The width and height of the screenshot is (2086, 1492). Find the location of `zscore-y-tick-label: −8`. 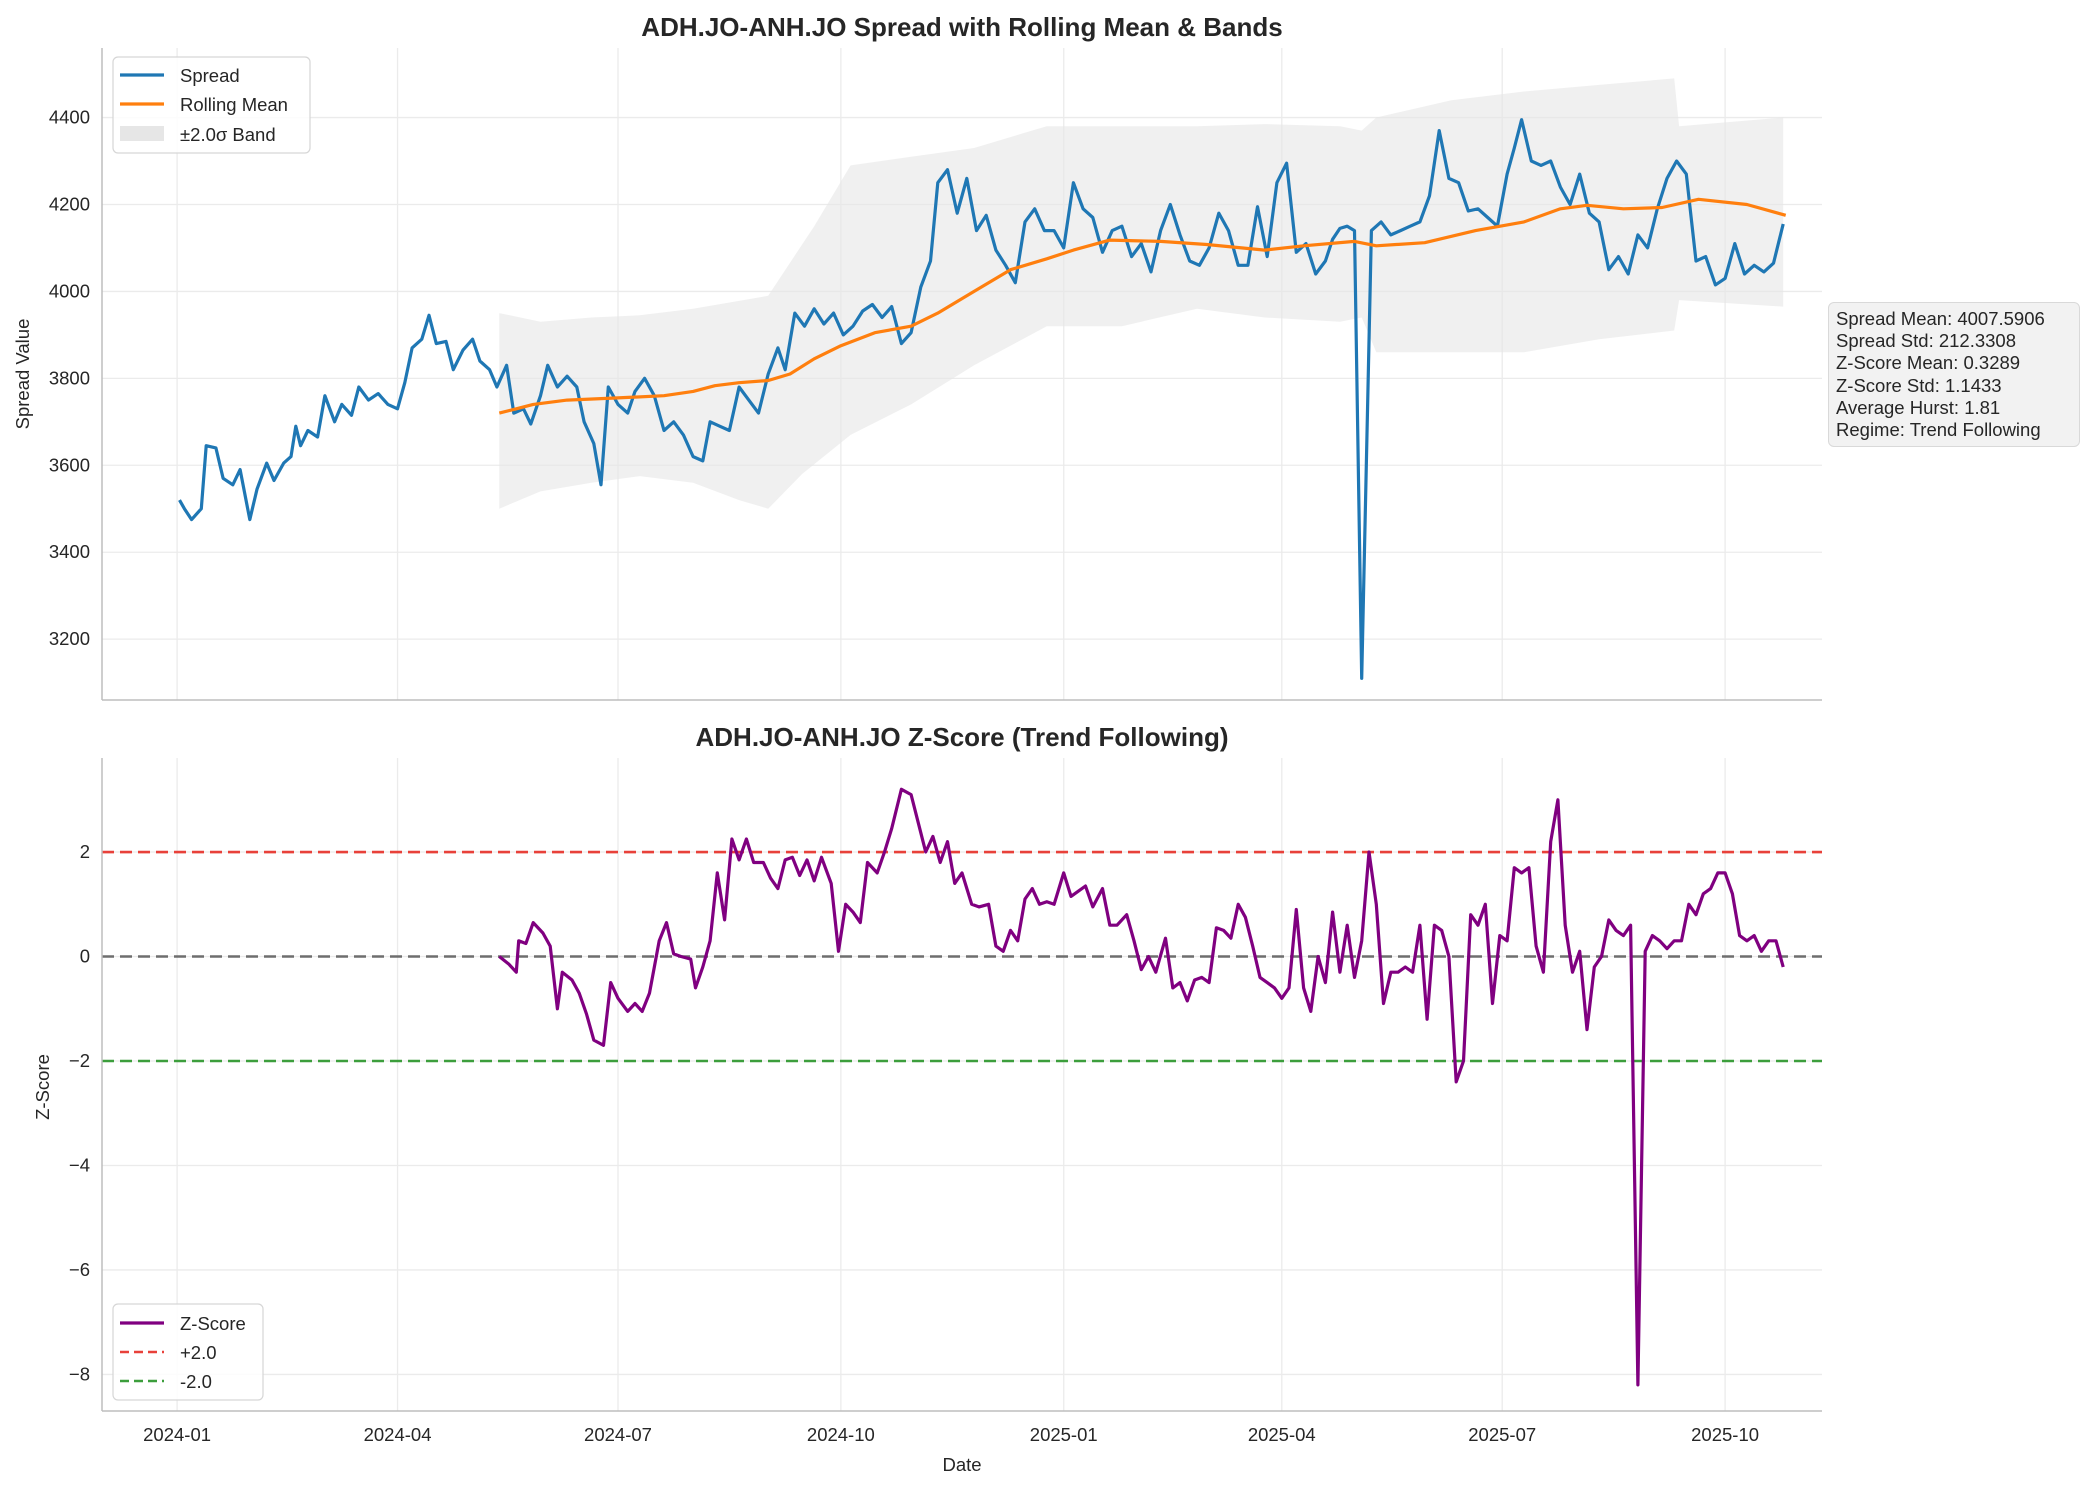

zscore-y-tick-label: −8 is located at coordinates (79, 1373).